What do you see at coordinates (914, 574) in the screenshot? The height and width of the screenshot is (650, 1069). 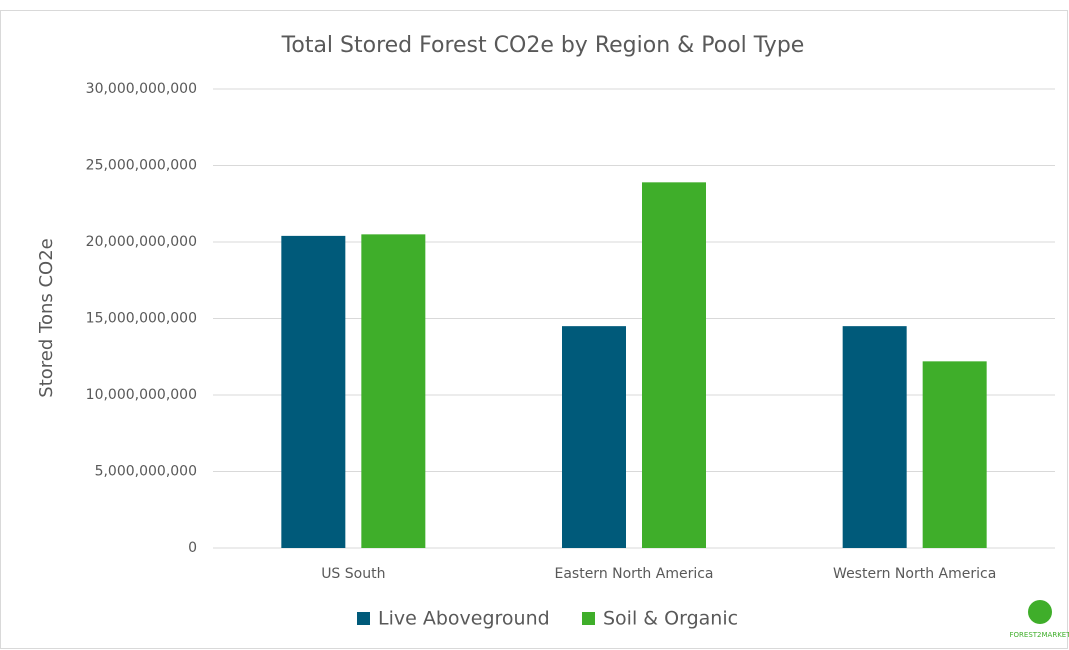 I see `x-tick-label: Western North America` at bounding box center [914, 574].